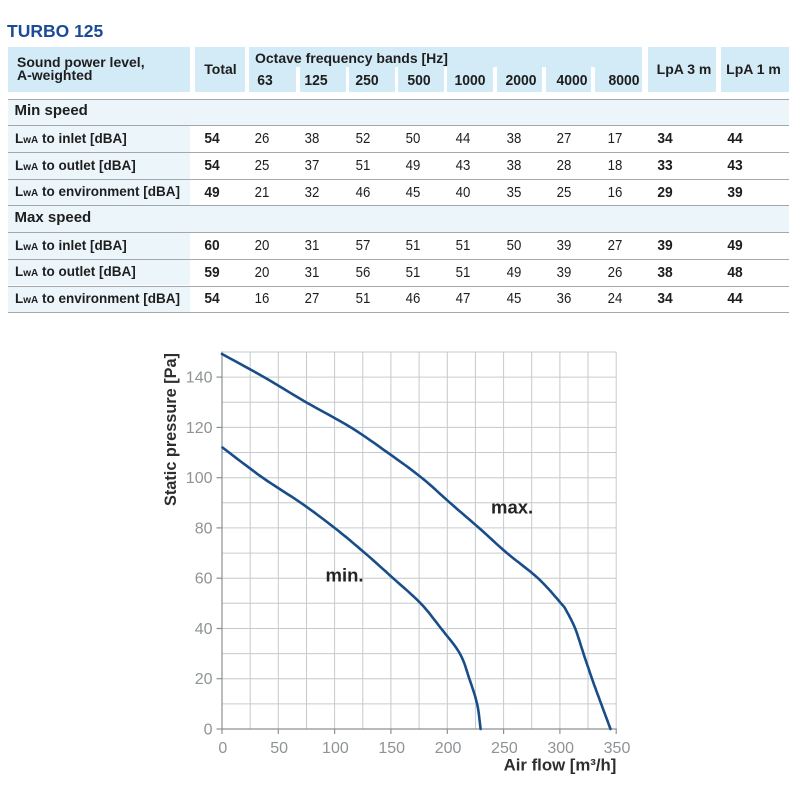 This screenshot has width=800, height=800. I want to click on svg-text: 350, so click(617, 748).